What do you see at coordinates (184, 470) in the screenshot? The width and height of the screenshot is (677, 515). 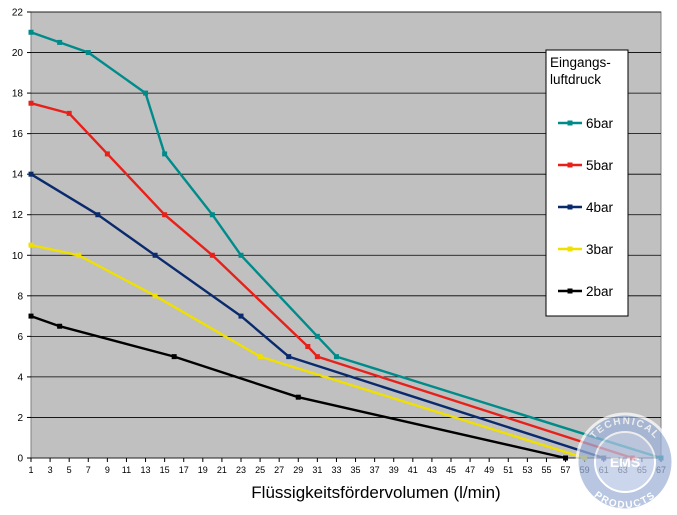 I see `x-tick-label: 17` at bounding box center [184, 470].